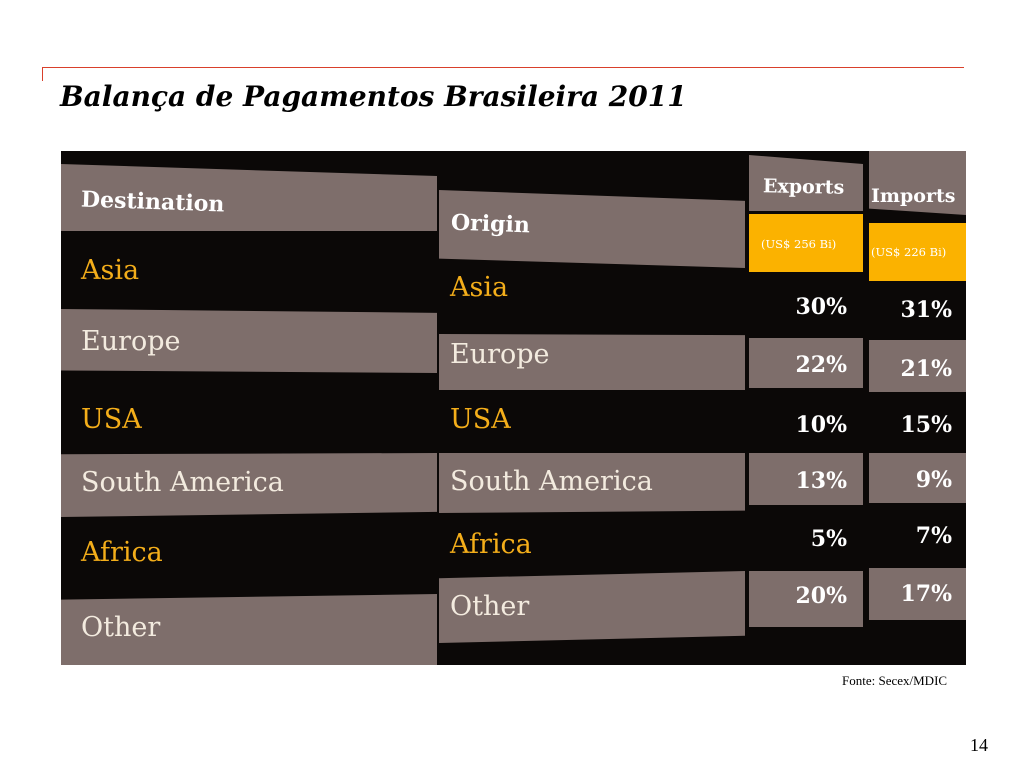 Image resolution: width=1024 pixels, height=768 pixels. What do you see at coordinates (491, 544) in the screenshot?
I see `origin-label: Africa` at bounding box center [491, 544].